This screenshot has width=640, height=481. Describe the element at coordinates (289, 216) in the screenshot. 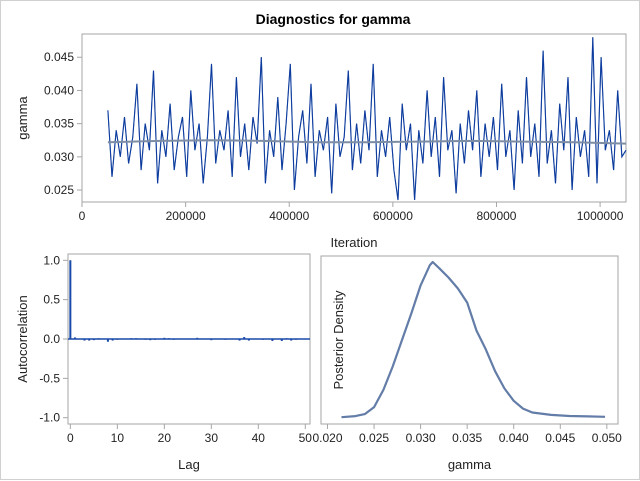

I see `x-tick-label: 400000` at that location.